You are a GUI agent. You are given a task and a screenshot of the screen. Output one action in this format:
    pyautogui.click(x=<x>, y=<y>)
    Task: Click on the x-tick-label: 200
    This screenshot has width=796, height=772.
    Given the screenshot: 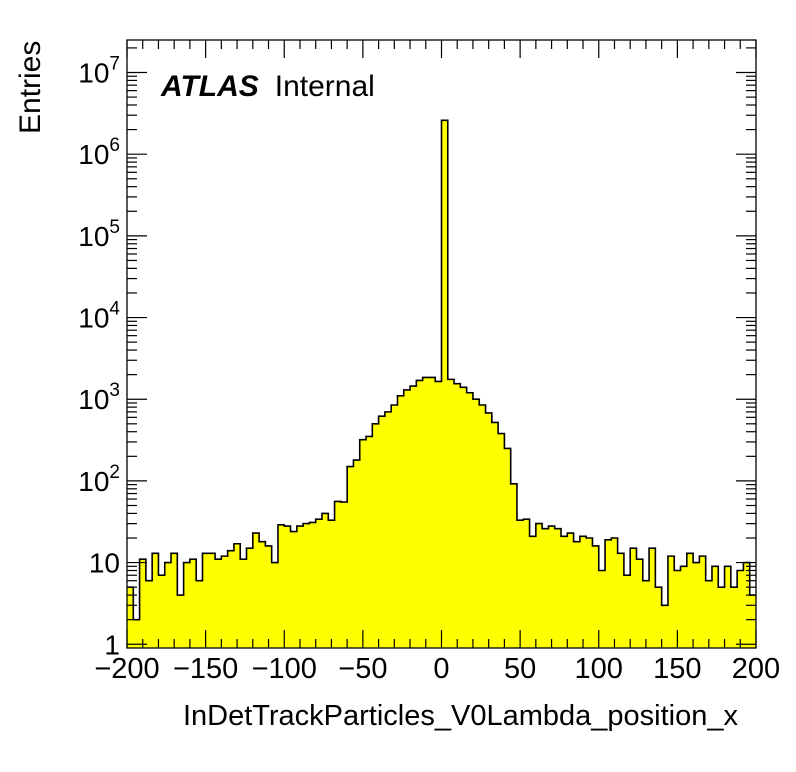 What is the action you would take?
    pyautogui.click(x=756, y=669)
    